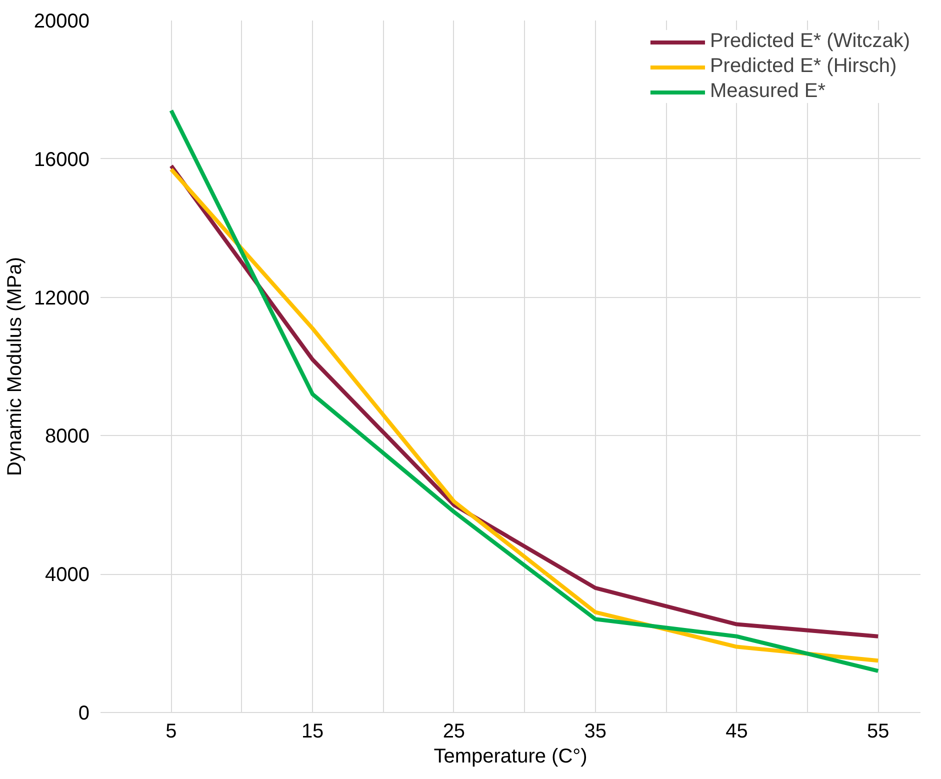 This screenshot has height=779, width=941. I want to click on y-axis-title: Dynamic Modulus (MPa), so click(15, 366).